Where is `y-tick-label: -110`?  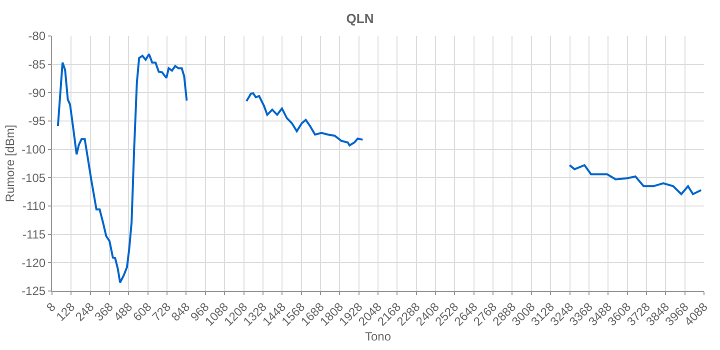
y-tick-label: -110 is located at coordinates (34, 206).